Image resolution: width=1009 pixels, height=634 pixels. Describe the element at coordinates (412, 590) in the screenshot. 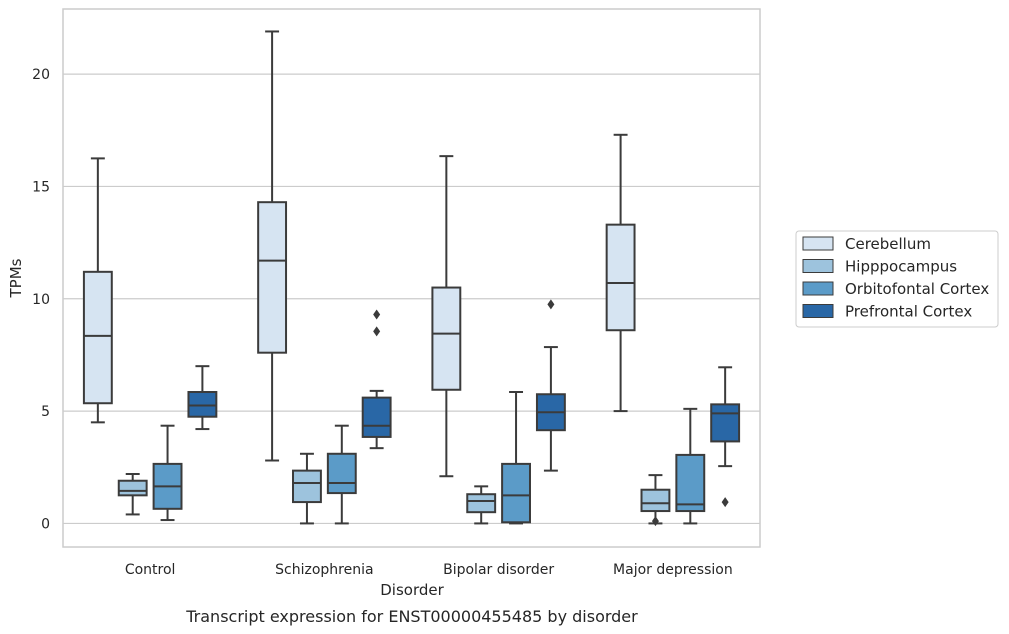

I see `x-axis-title: Disorder` at that location.